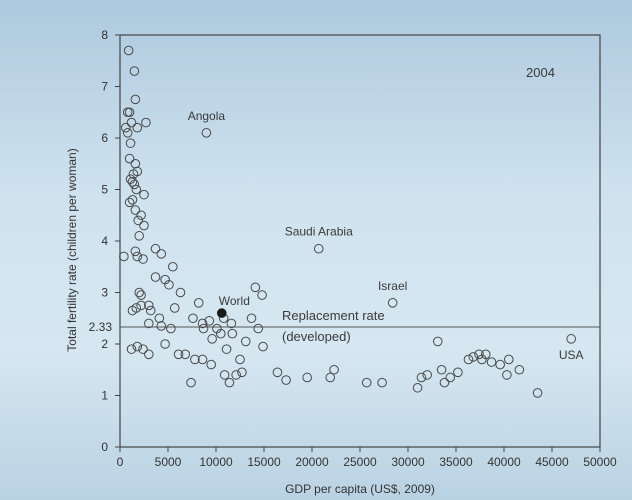 Image resolution: width=632 pixels, height=500 pixels. I want to click on x-tick-label: 35000, so click(456, 462).